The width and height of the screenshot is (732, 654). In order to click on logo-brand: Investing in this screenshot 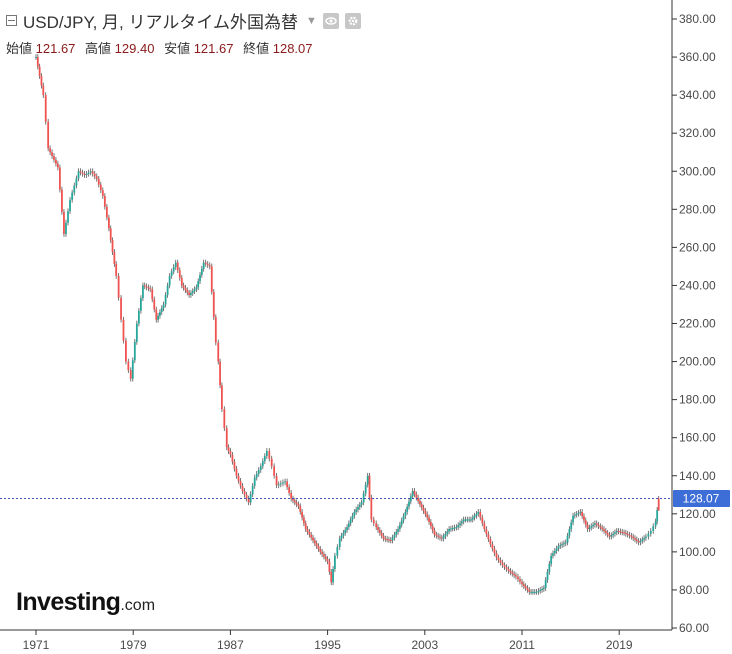, I will do `click(68, 602)`.